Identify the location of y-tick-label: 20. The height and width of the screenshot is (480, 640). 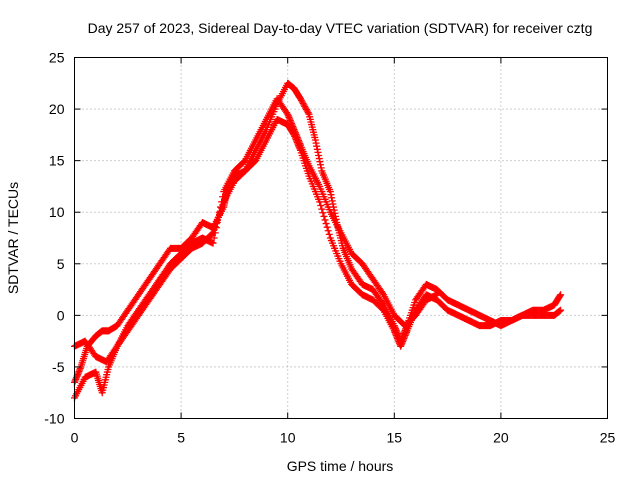
(57, 109).